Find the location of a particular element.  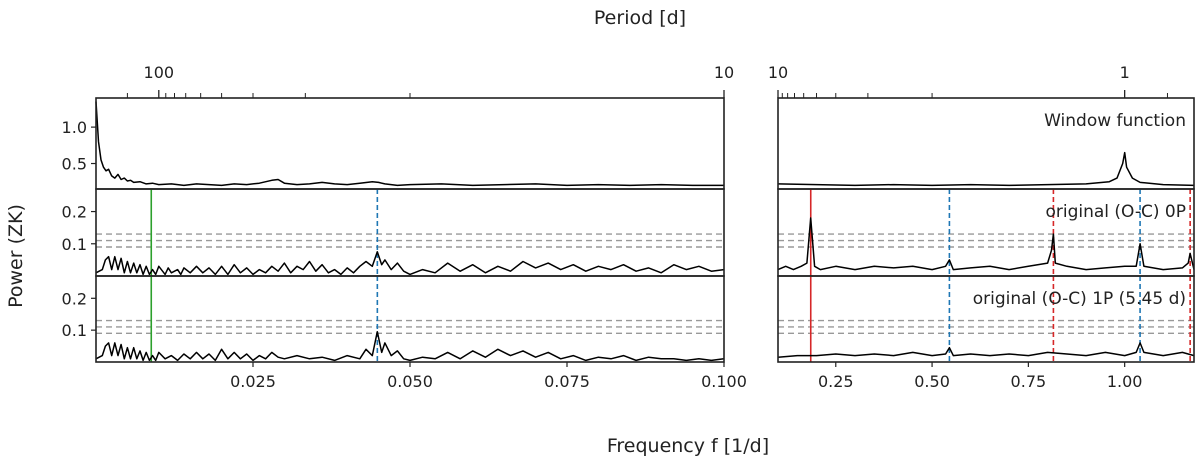

left-row-0P: 0.1 0.2 is located at coordinates (393, 232).